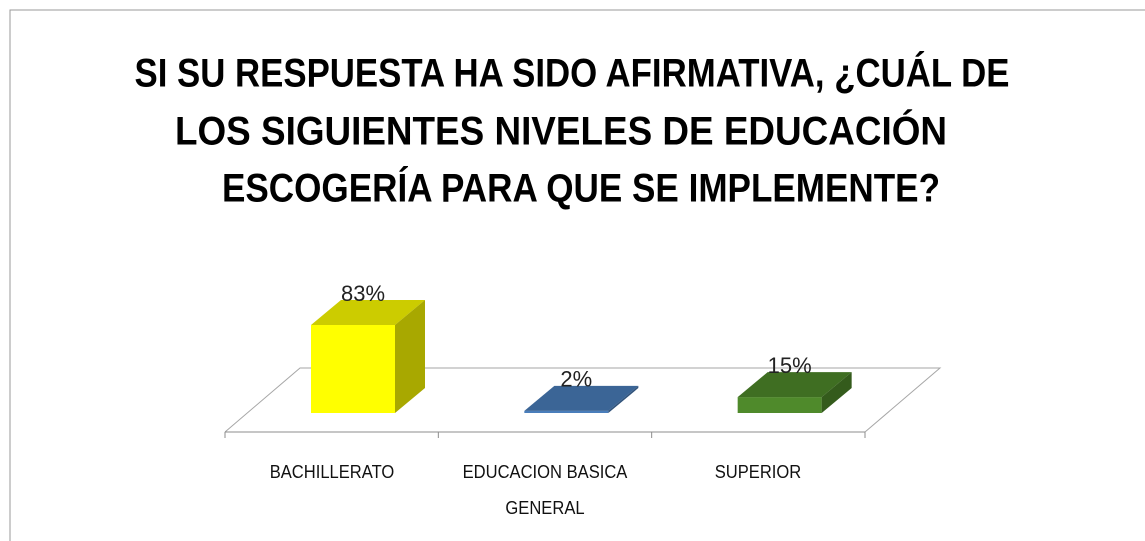 The height and width of the screenshot is (541, 1145). I want to click on floor, so click(583, 400).